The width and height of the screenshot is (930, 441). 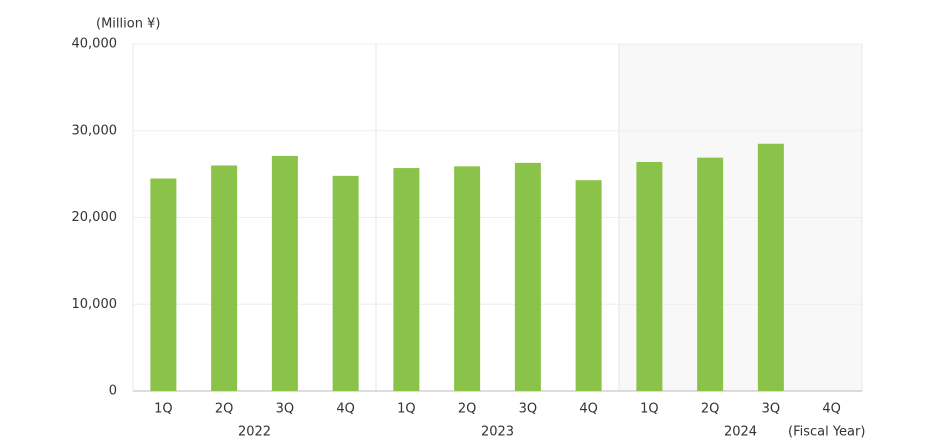 What do you see at coordinates (254, 432) in the screenshot?
I see `group-label: 2022` at bounding box center [254, 432].